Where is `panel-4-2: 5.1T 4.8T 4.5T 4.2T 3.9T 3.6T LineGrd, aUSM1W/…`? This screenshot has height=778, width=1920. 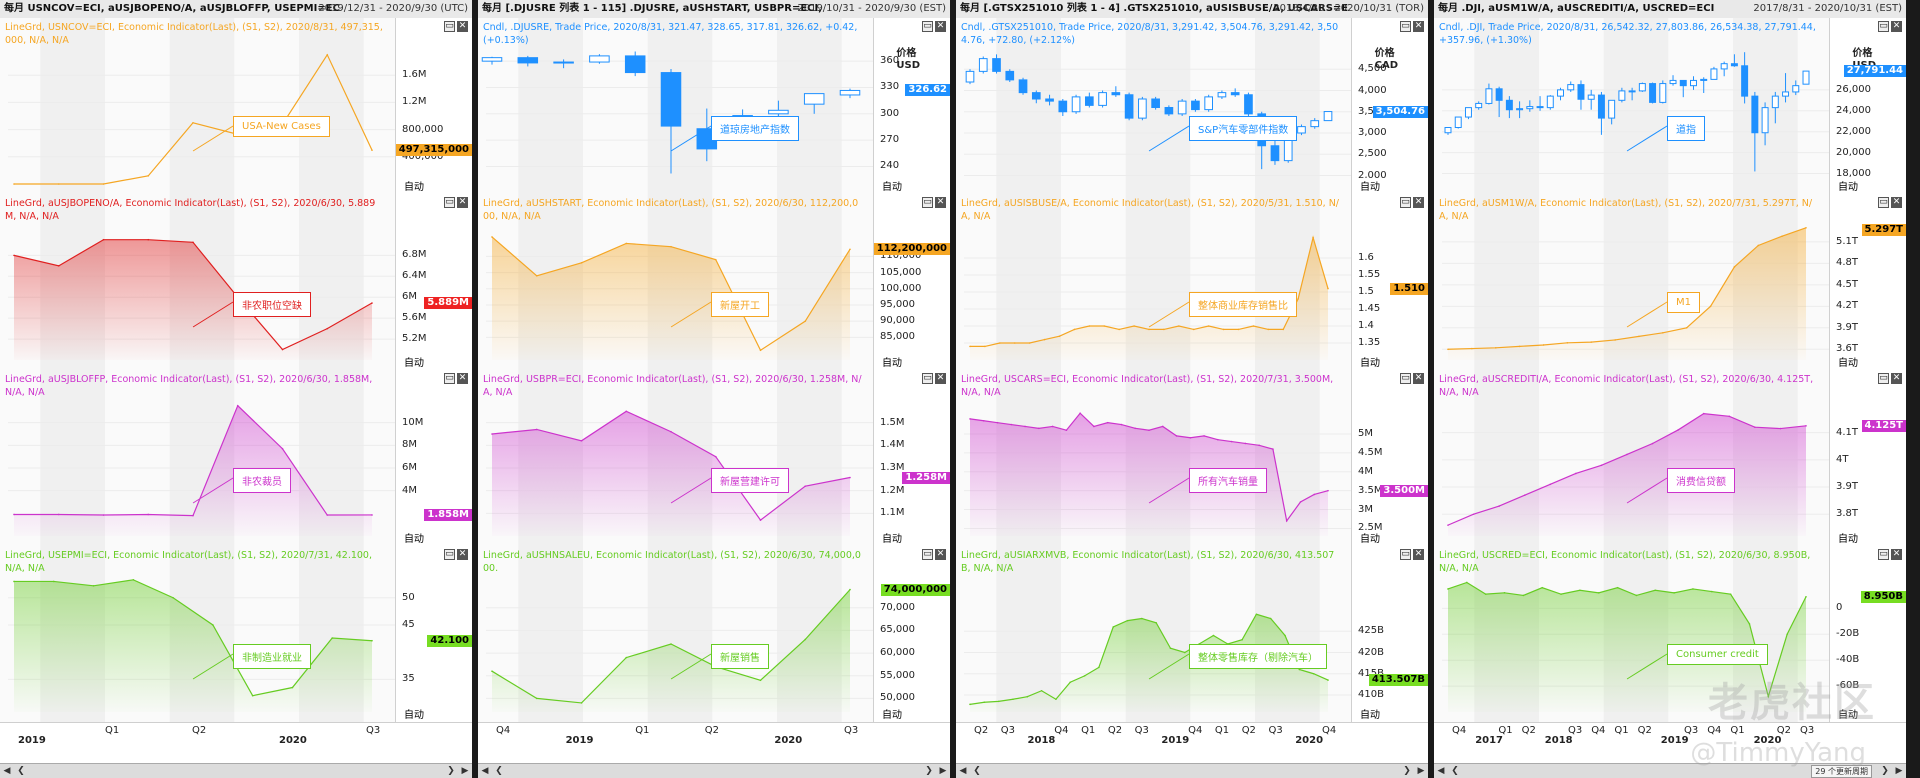 panel-4-2: 5.1T 4.8T 4.5T 4.2T 3.9T 3.6T LineGrd, aUSM1W/… is located at coordinates (1670, 282).